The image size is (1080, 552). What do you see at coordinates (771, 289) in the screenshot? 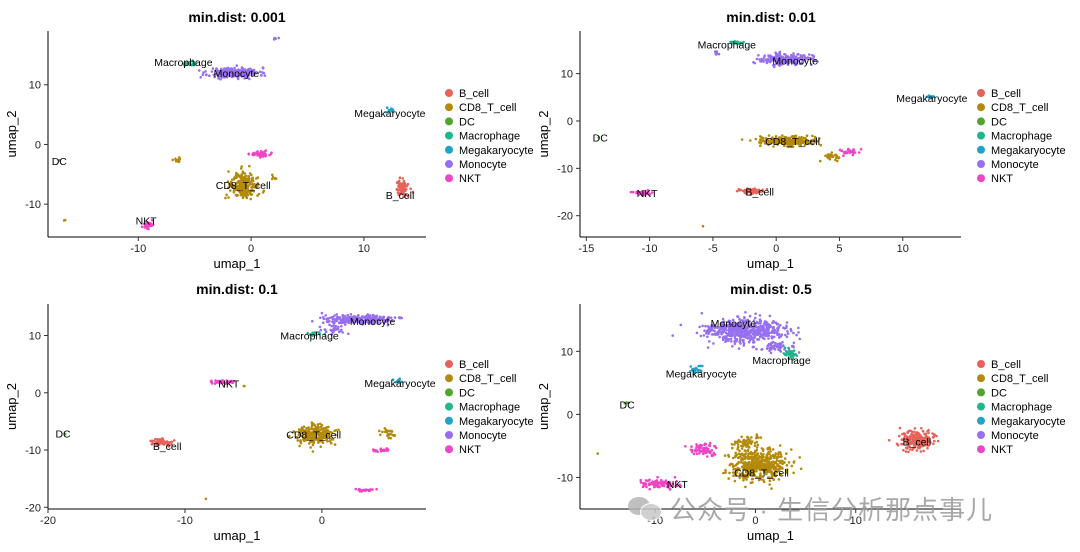
I see `panel-title: min.dist: 0.5` at bounding box center [771, 289].